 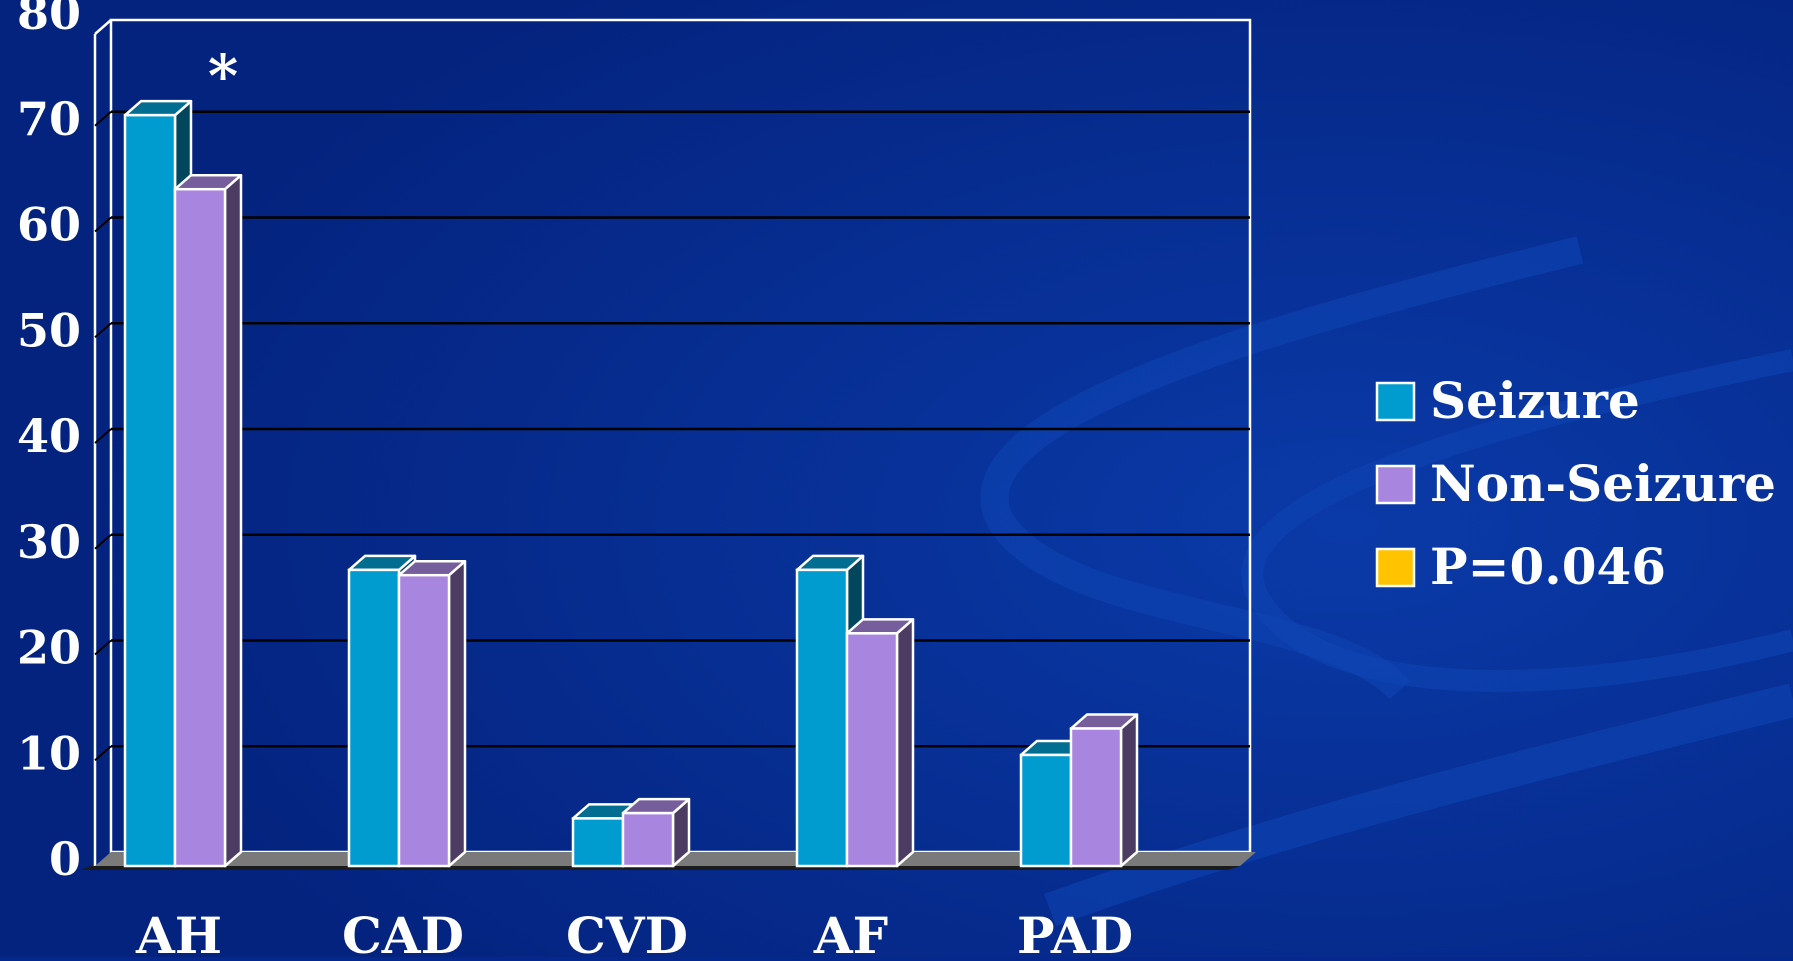 I want to click on y-tick-label: 10, so click(x=49, y=753).